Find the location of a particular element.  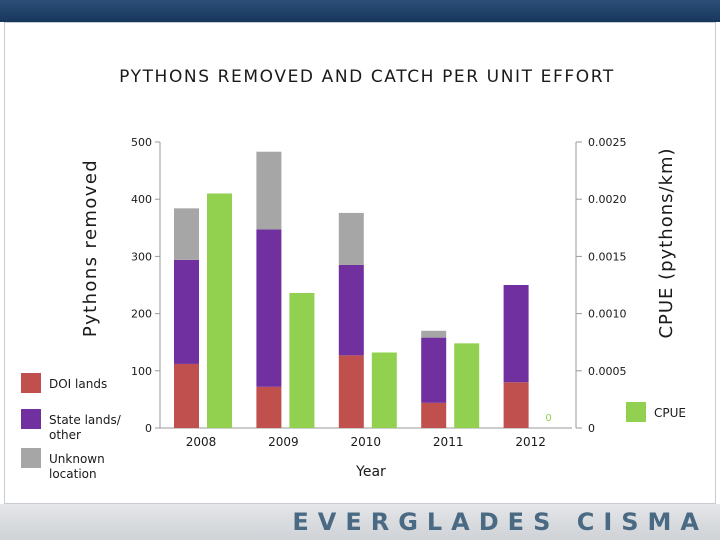

y-tick-label: 200 is located at coordinates (141, 314).